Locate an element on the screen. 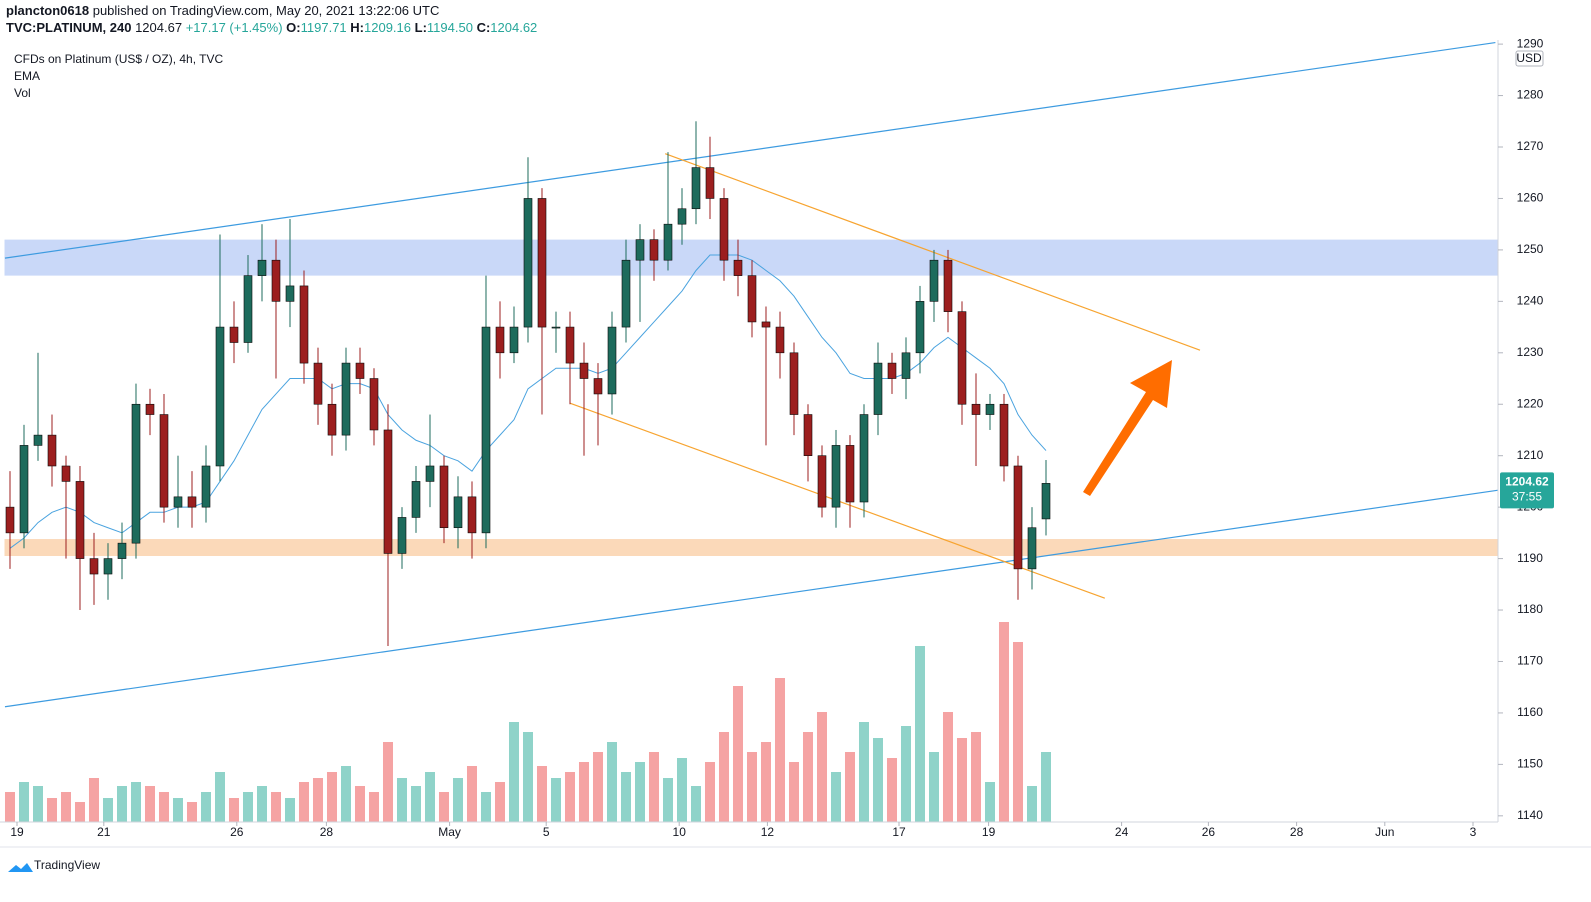  y-tick-label: 1140 is located at coordinates (1530, 815).